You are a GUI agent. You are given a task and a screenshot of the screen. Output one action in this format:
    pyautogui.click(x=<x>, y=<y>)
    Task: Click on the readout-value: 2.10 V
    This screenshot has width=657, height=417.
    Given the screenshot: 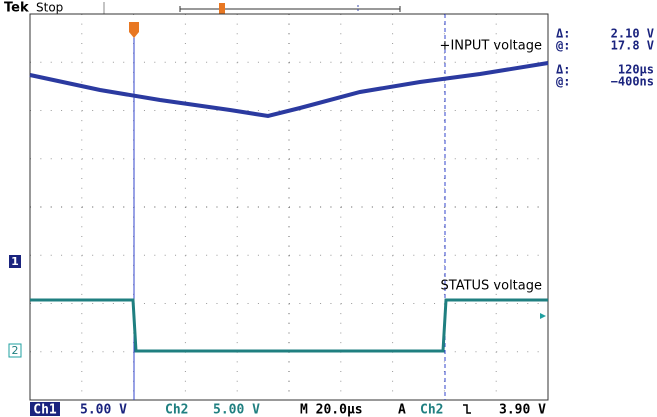 What is the action you would take?
    pyautogui.click(x=632, y=34)
    